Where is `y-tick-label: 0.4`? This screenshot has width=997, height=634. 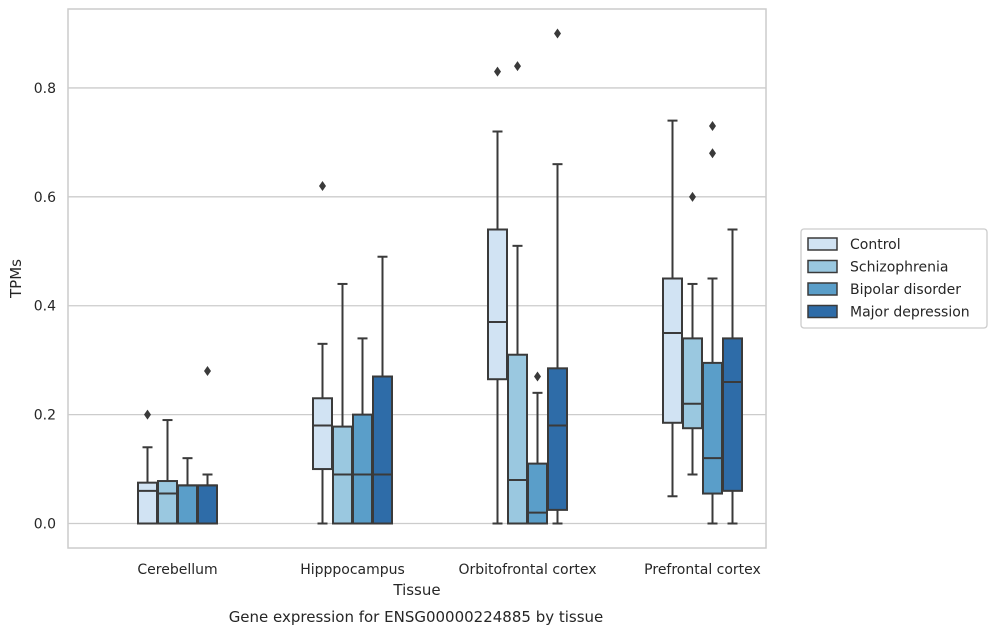 y-tick-label: 0.4 is located at coordinates (45, 307).